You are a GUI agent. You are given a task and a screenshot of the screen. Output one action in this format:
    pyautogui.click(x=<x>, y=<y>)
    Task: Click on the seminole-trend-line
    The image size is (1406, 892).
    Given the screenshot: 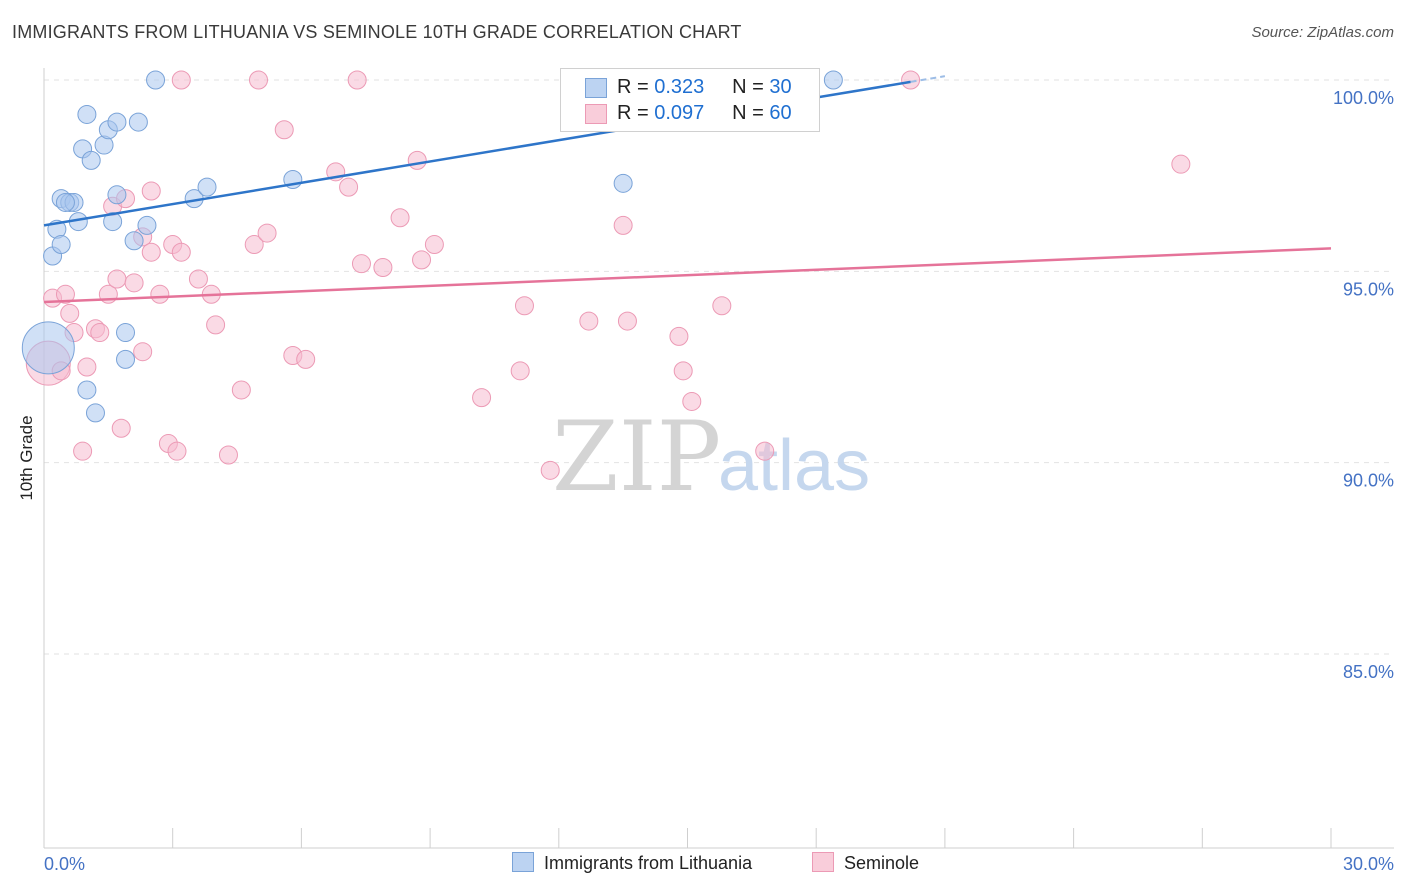 What is the action you would take?
    pyautogui.click(x=687, y=275)
    